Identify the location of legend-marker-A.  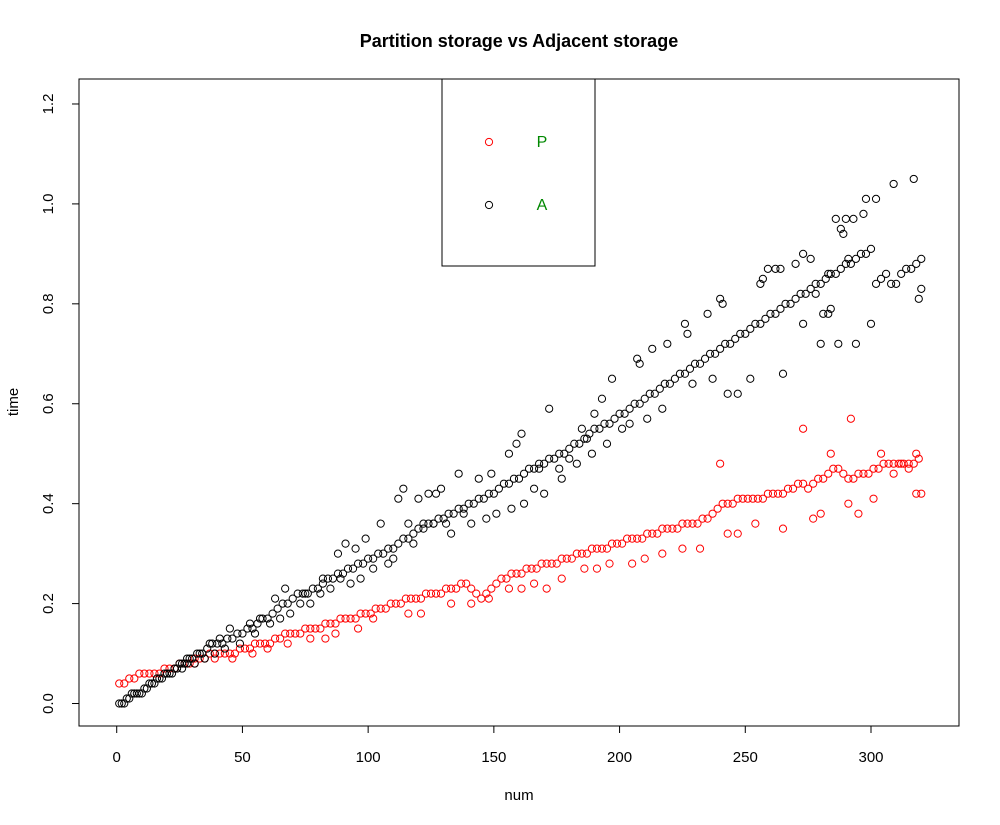
(489, 205).